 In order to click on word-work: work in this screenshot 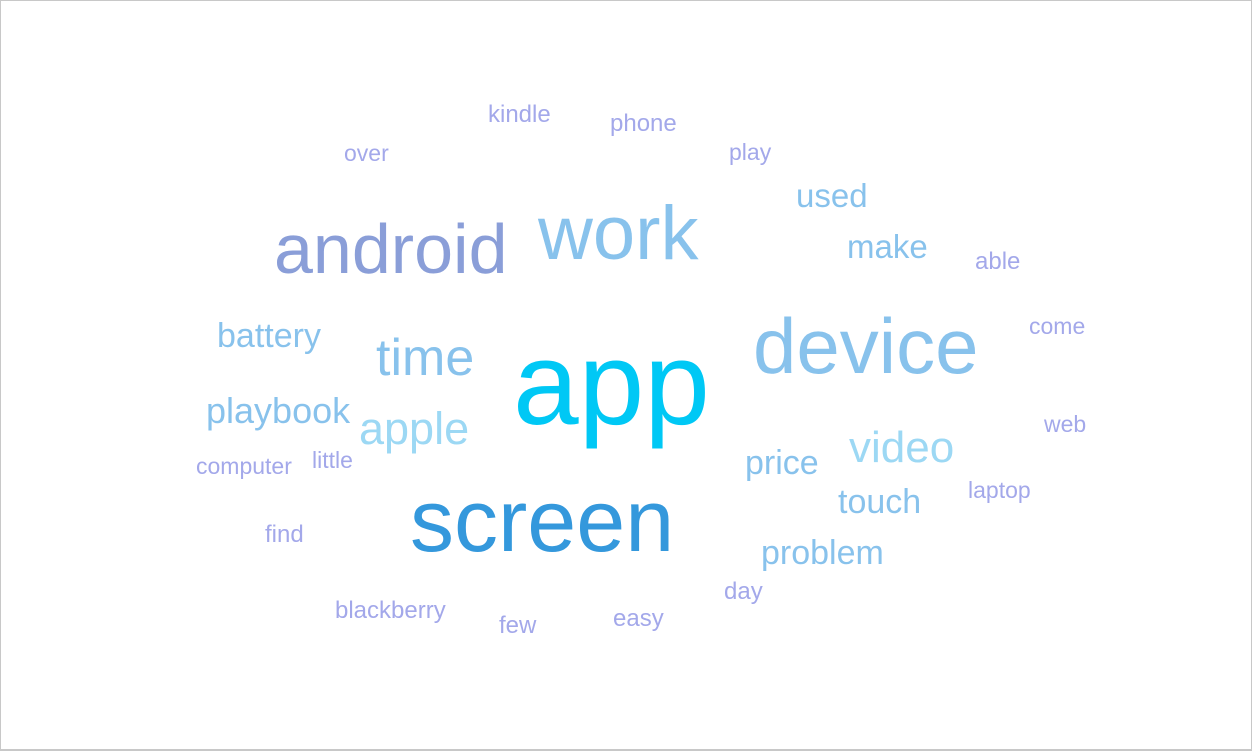, I will do `click(618, 233)`.